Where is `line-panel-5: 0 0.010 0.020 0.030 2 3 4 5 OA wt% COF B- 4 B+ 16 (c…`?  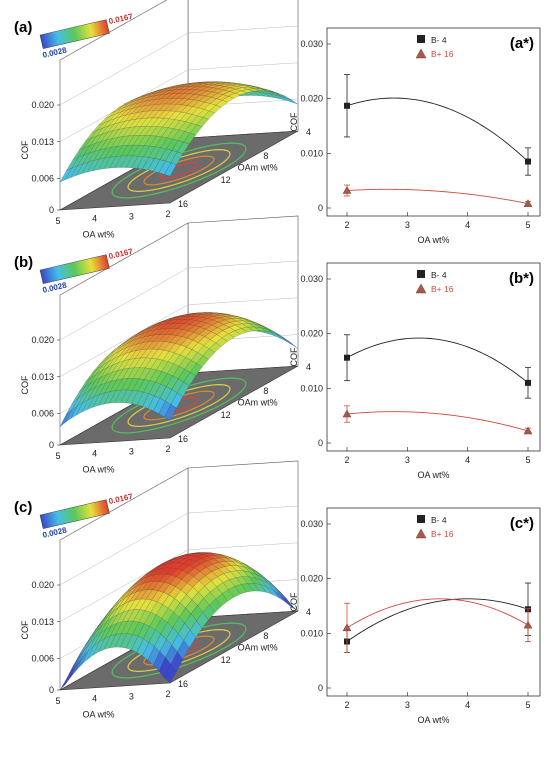
line-panel-5: 0 0.010 0.020 0.030 2 3 4 5 OA wt% COF B- 4 B+ 16 (c… is located at coordinates (415, 616).